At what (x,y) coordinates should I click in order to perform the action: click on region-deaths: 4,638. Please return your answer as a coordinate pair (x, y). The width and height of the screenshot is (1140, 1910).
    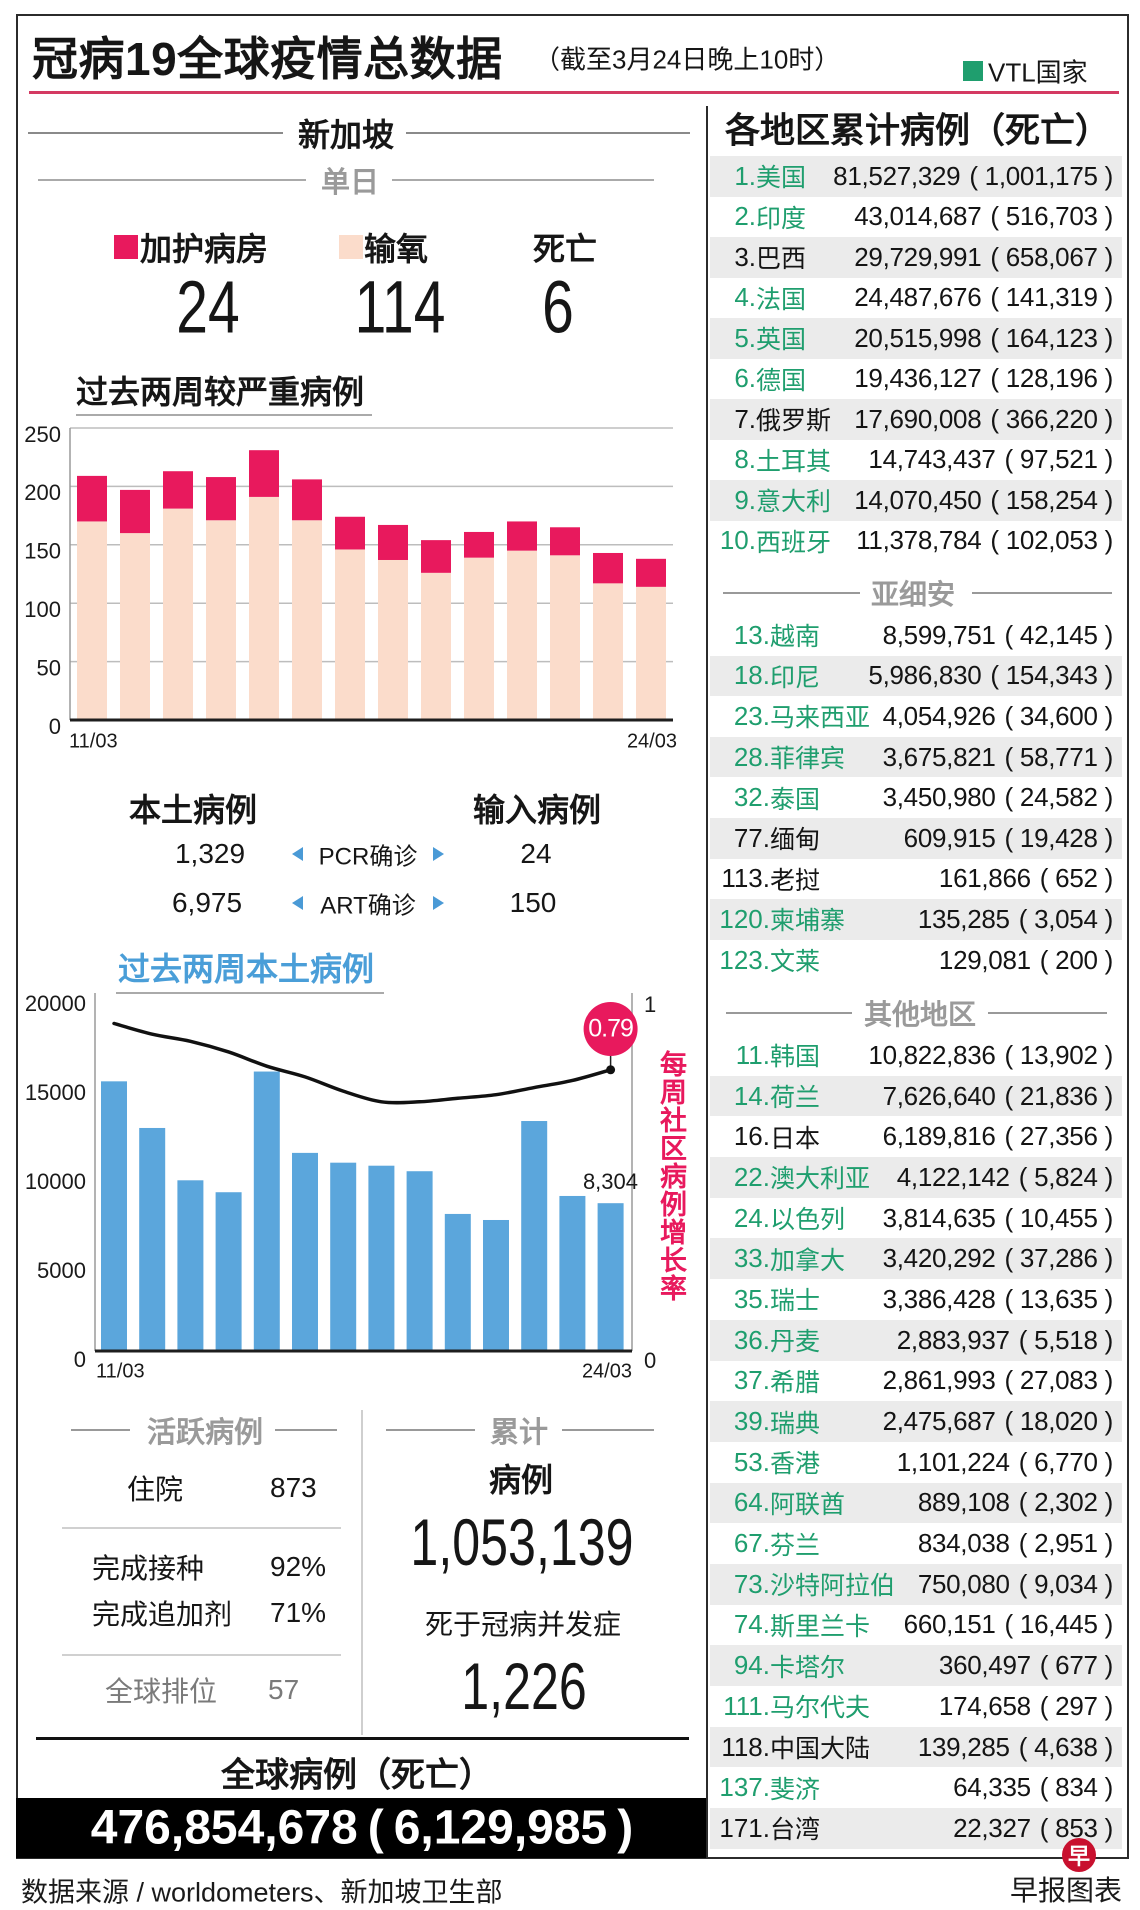
    Looking at the image, I should click on (1061, 1747).